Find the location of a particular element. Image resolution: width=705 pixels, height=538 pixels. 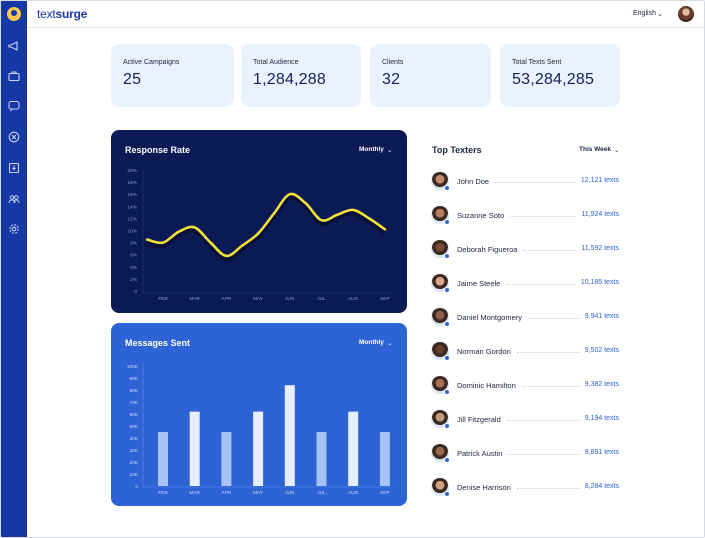

stat-label: Total Audience is located at coordinates (276, 62).